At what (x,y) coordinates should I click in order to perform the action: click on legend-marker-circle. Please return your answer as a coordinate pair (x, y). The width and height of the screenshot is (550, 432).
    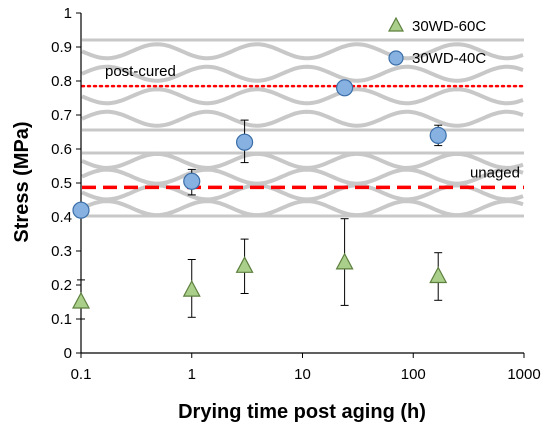
    Looking at the image, I should click on (396, 58).